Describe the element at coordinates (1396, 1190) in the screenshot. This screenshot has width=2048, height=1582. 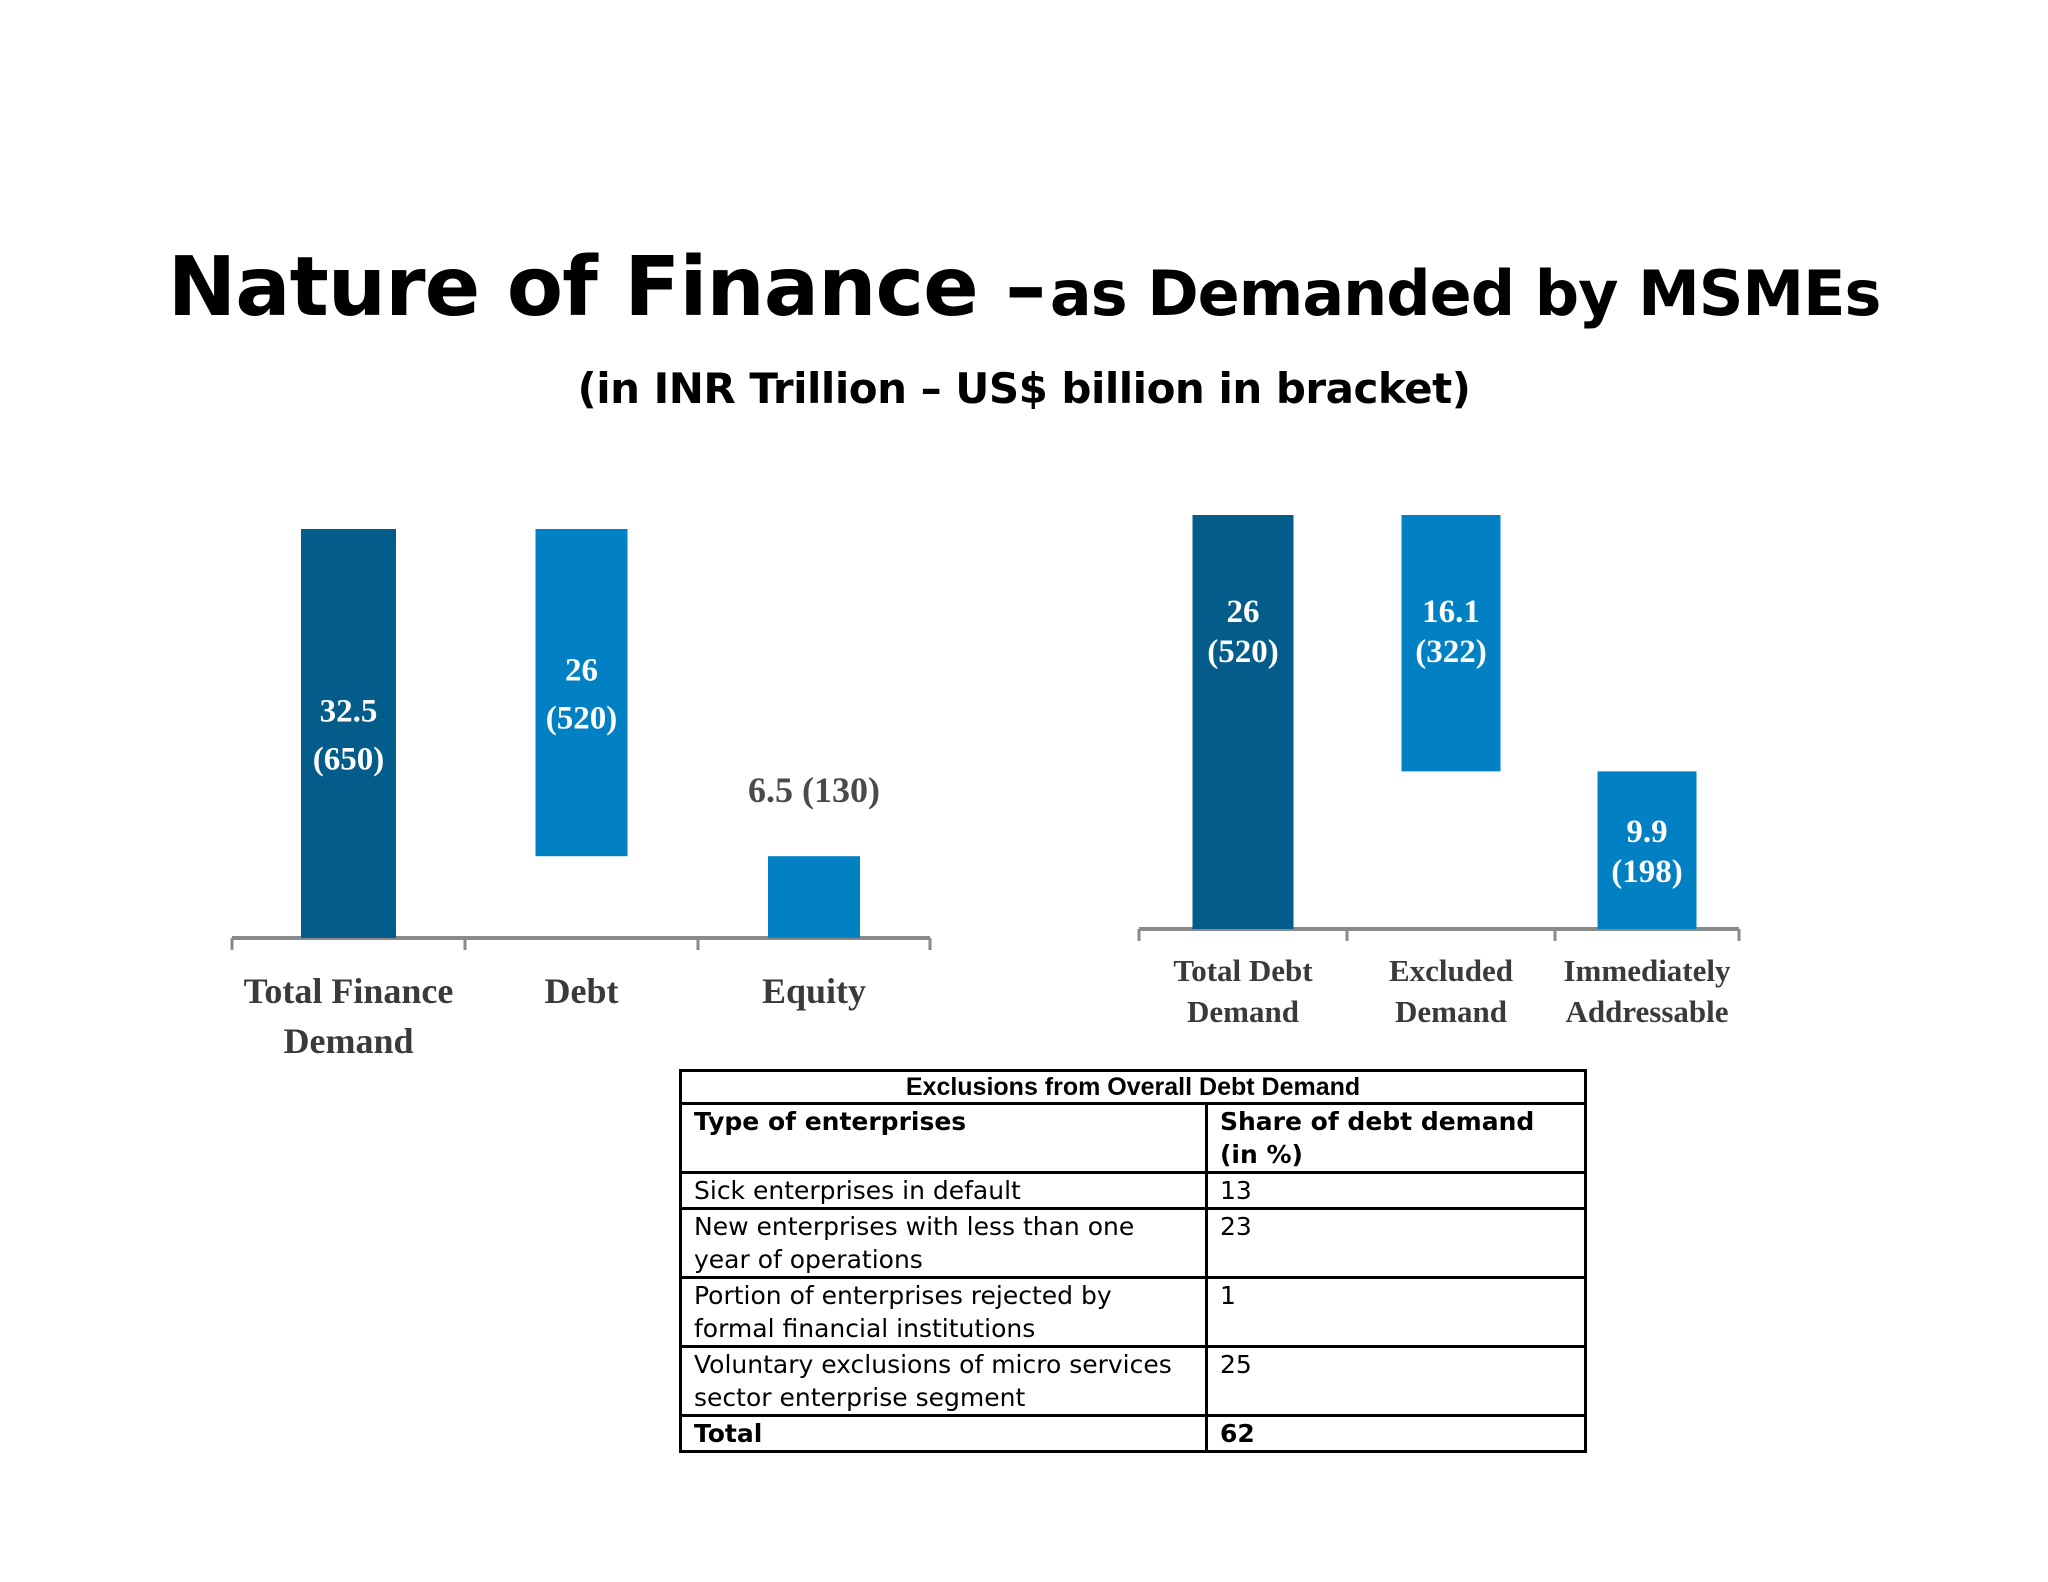
I see `table-cell: 13` at that location.